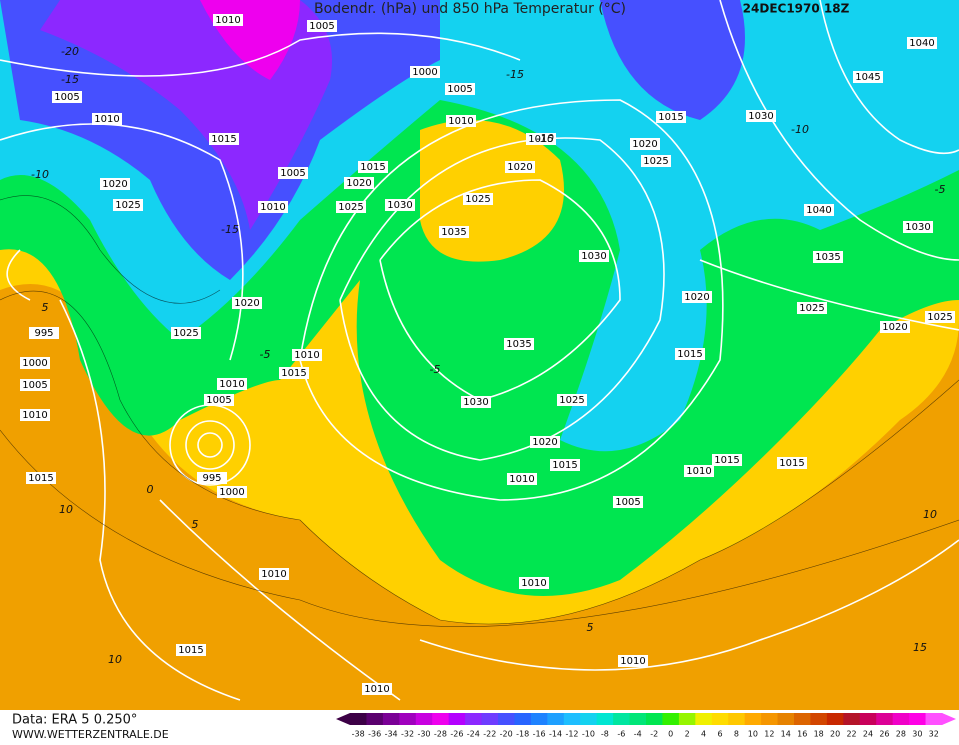 The width and height of the screenshot is (959, 745). I want to click on isobar-label: 1040, so click(818, 210).